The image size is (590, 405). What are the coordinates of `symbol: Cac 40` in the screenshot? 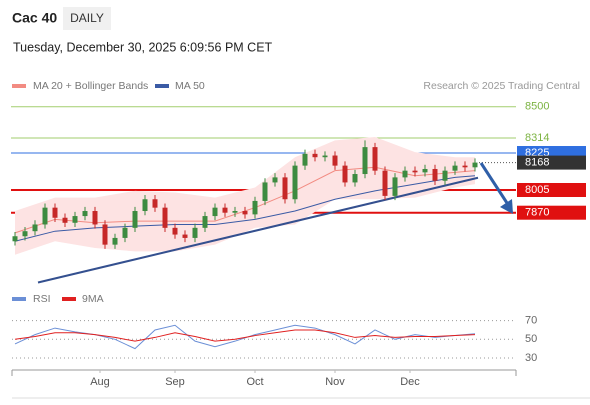 It's located at (34, 18).